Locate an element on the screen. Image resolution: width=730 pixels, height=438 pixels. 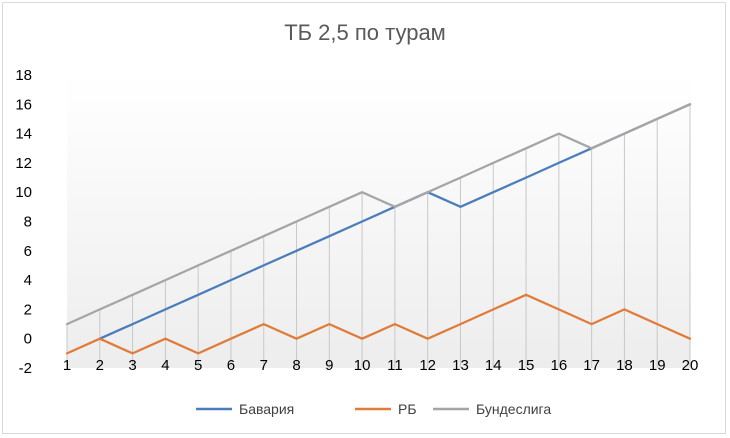
y-tick-label: -2 is located at coordinates (25, 368).